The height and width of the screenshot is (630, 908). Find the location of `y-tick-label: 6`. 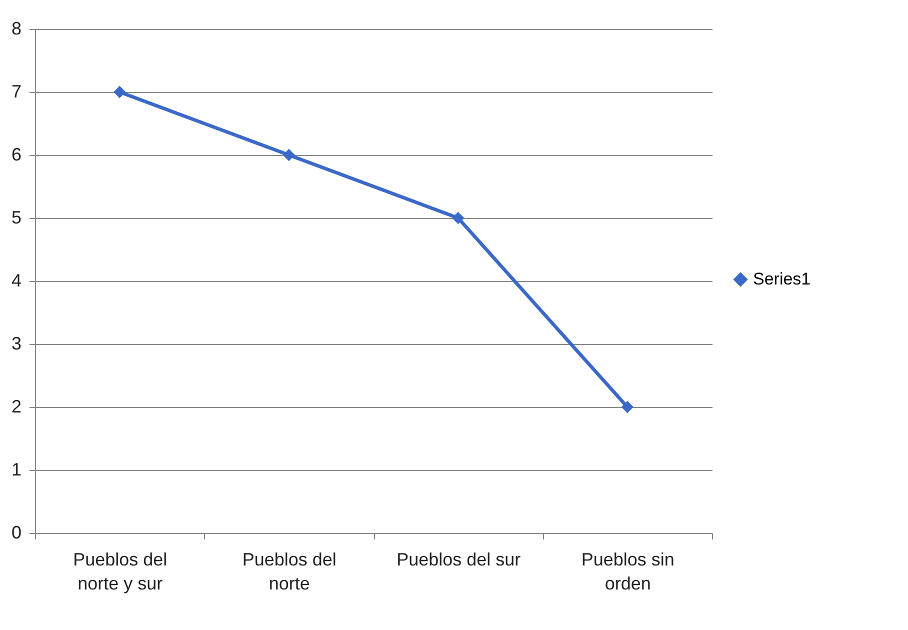

y-tick-label: 6 is located at coordinates (16, 154).